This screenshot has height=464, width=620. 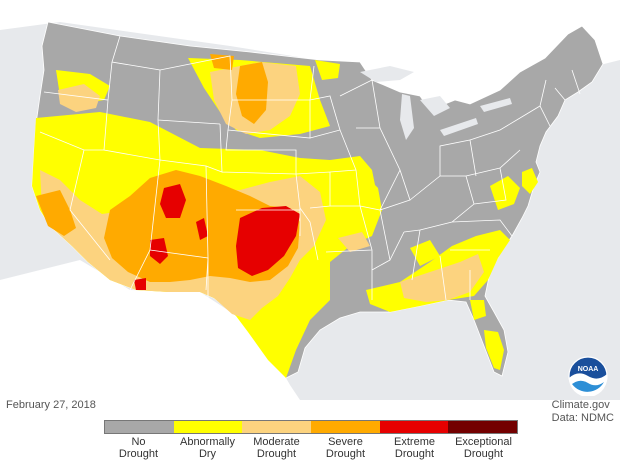 I want to click on legend-label-extreme: Extreme Drought, so click(x=414, y=448).